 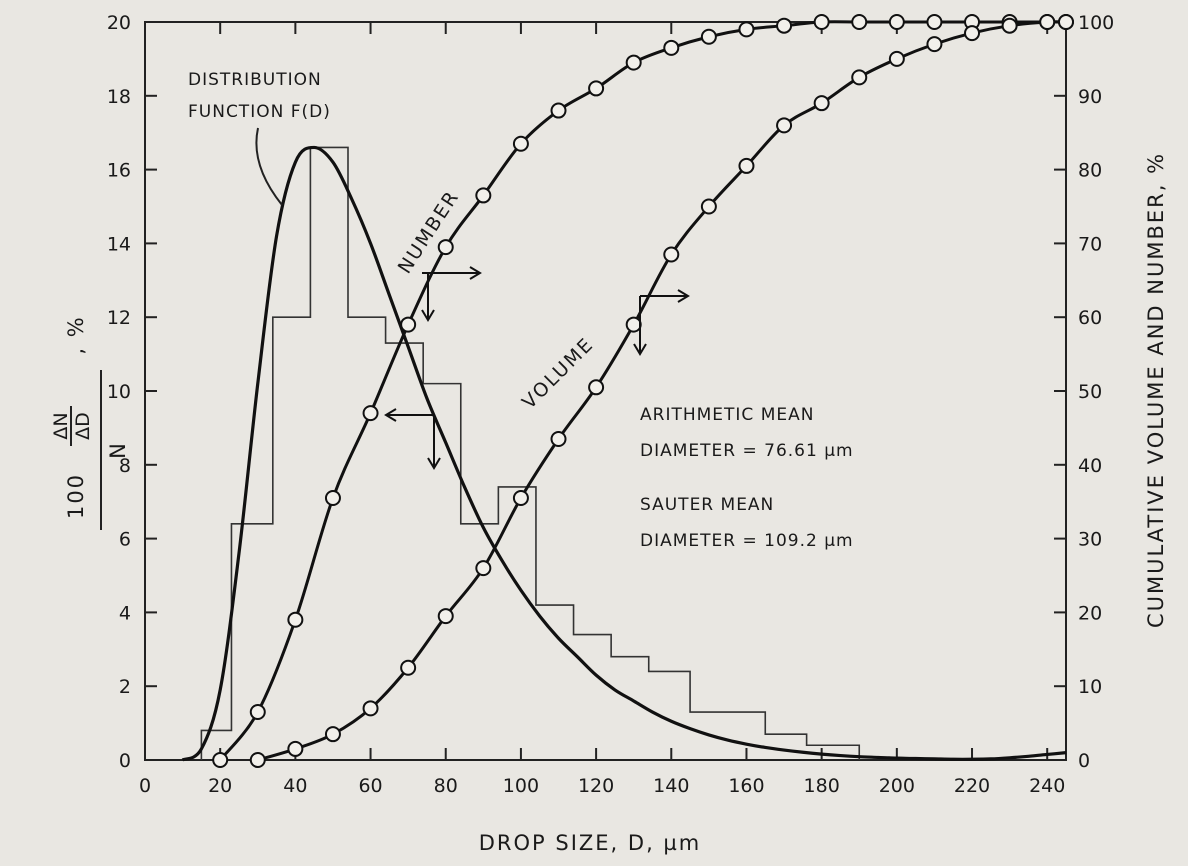 I want to click on y-left-axis-title: 100 ΔN ΔD N , %, so click(x=90, y=422).